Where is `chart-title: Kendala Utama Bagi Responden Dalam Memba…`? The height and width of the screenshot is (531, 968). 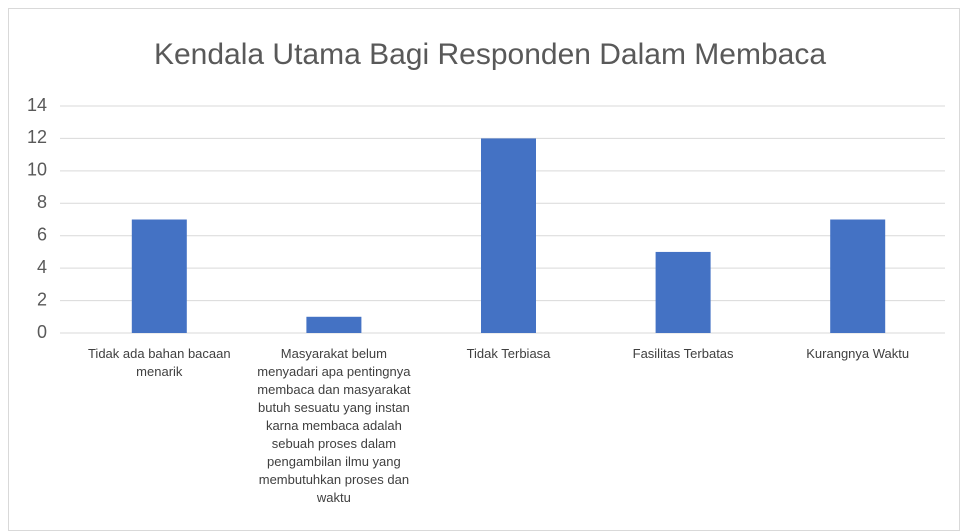
chart-title: Kendala Utama Bagi Responden Dalam Memba… is located at coordinates (490, 54).